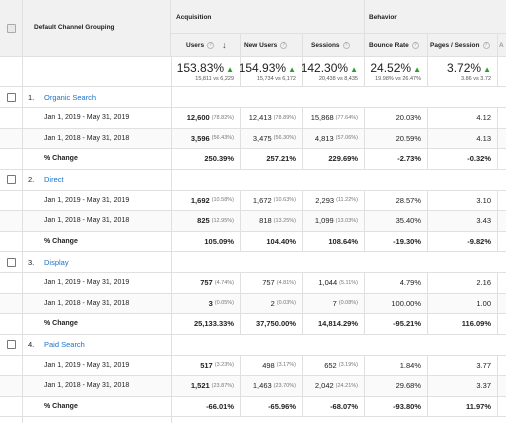 The height and width of the screenshot is (423, 506). Describe the element at coordinates (395, 139) in the screenshot. I see `cell-bounce-rate: 20.59%` at that location.